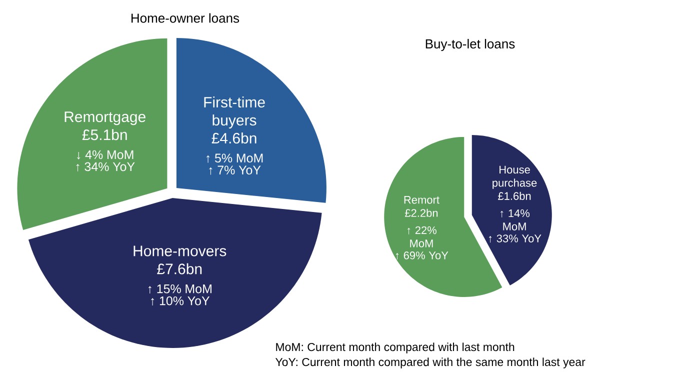  I want to click on data-label: £1.6bn, so click(514, 196).